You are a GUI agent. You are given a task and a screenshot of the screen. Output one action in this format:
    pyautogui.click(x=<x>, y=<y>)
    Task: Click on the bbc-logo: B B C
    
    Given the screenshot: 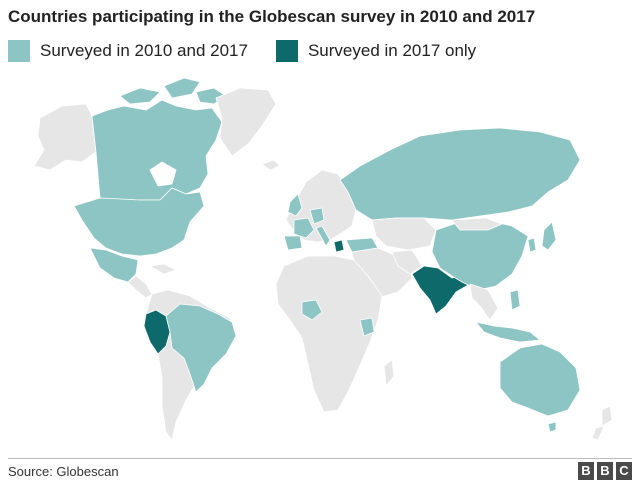 What is the action you would take?
    pyautogui.click(x=603, y=471)
    